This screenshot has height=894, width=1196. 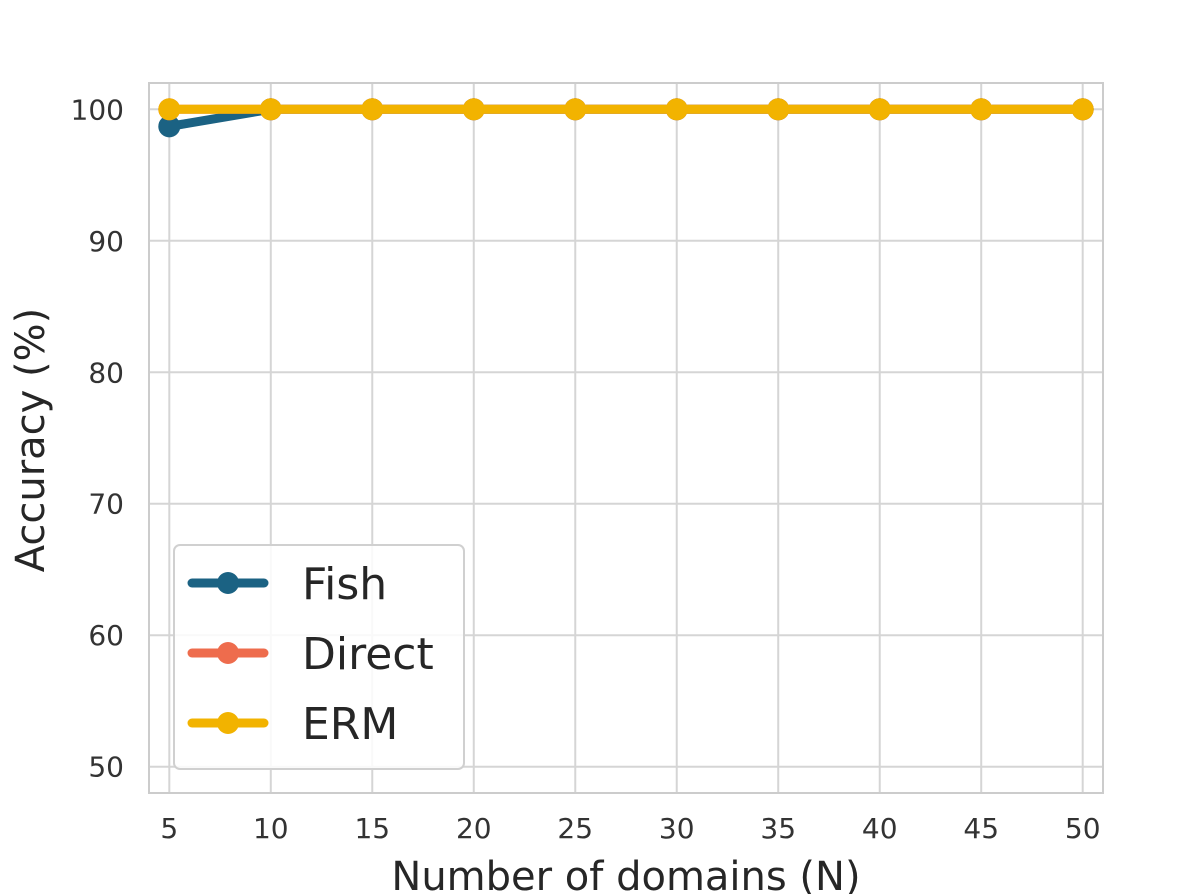 What do you see at coordinates (97, 109) in the screenshot?
I see `y-tick-label: 100` at bounding box center [97, 109].